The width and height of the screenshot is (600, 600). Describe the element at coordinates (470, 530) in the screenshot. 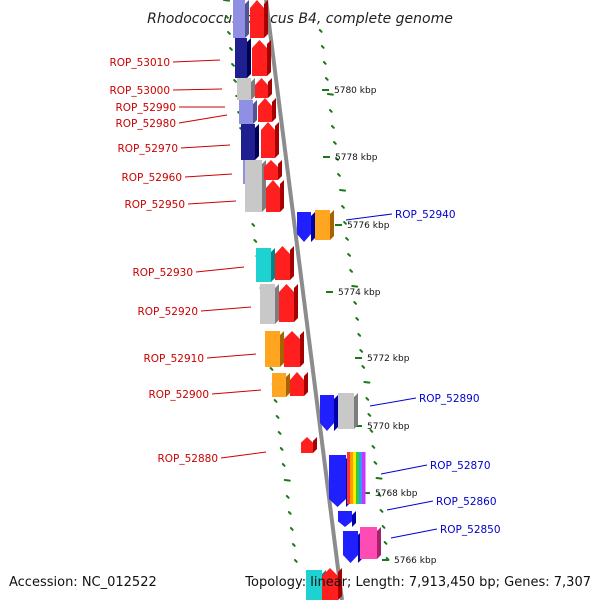

I see `gene-label-right: ROP_52850` at that location.